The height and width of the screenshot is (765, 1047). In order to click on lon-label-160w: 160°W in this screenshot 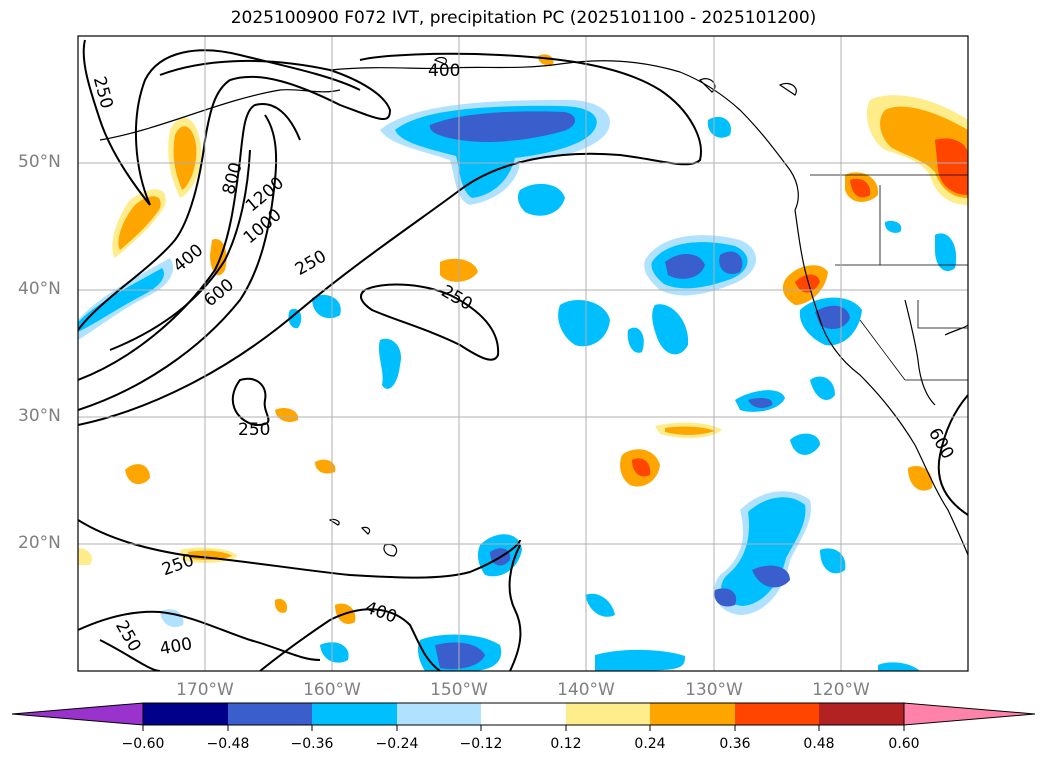, I will do `click(332, 690)`.